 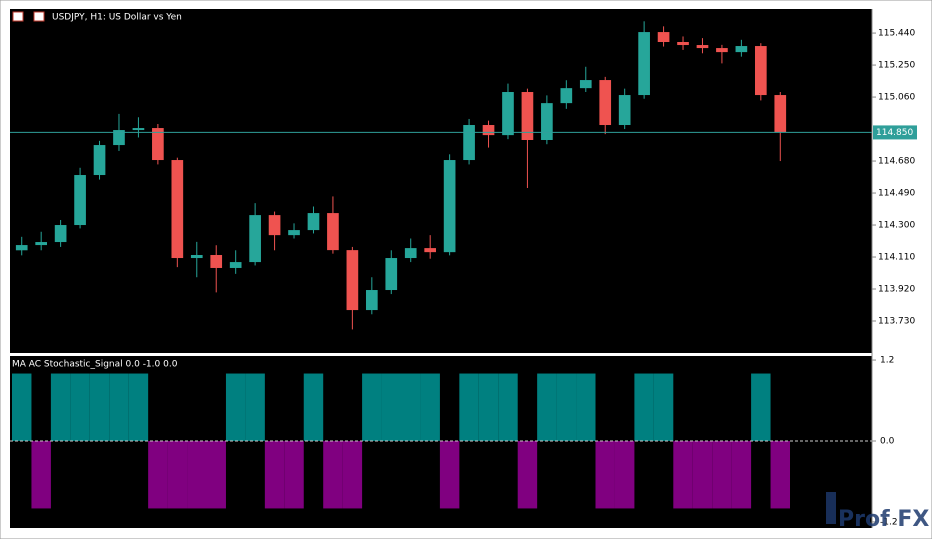 What do you see at coordinates (896, 34) in the screenshot?
I see `y-tick-label: 115.440` at bounding box center [896, 34].